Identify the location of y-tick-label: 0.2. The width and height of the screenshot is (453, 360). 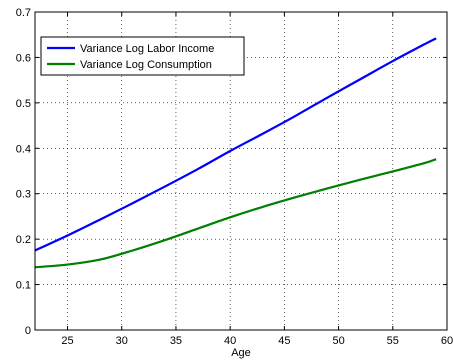
(23, 240).